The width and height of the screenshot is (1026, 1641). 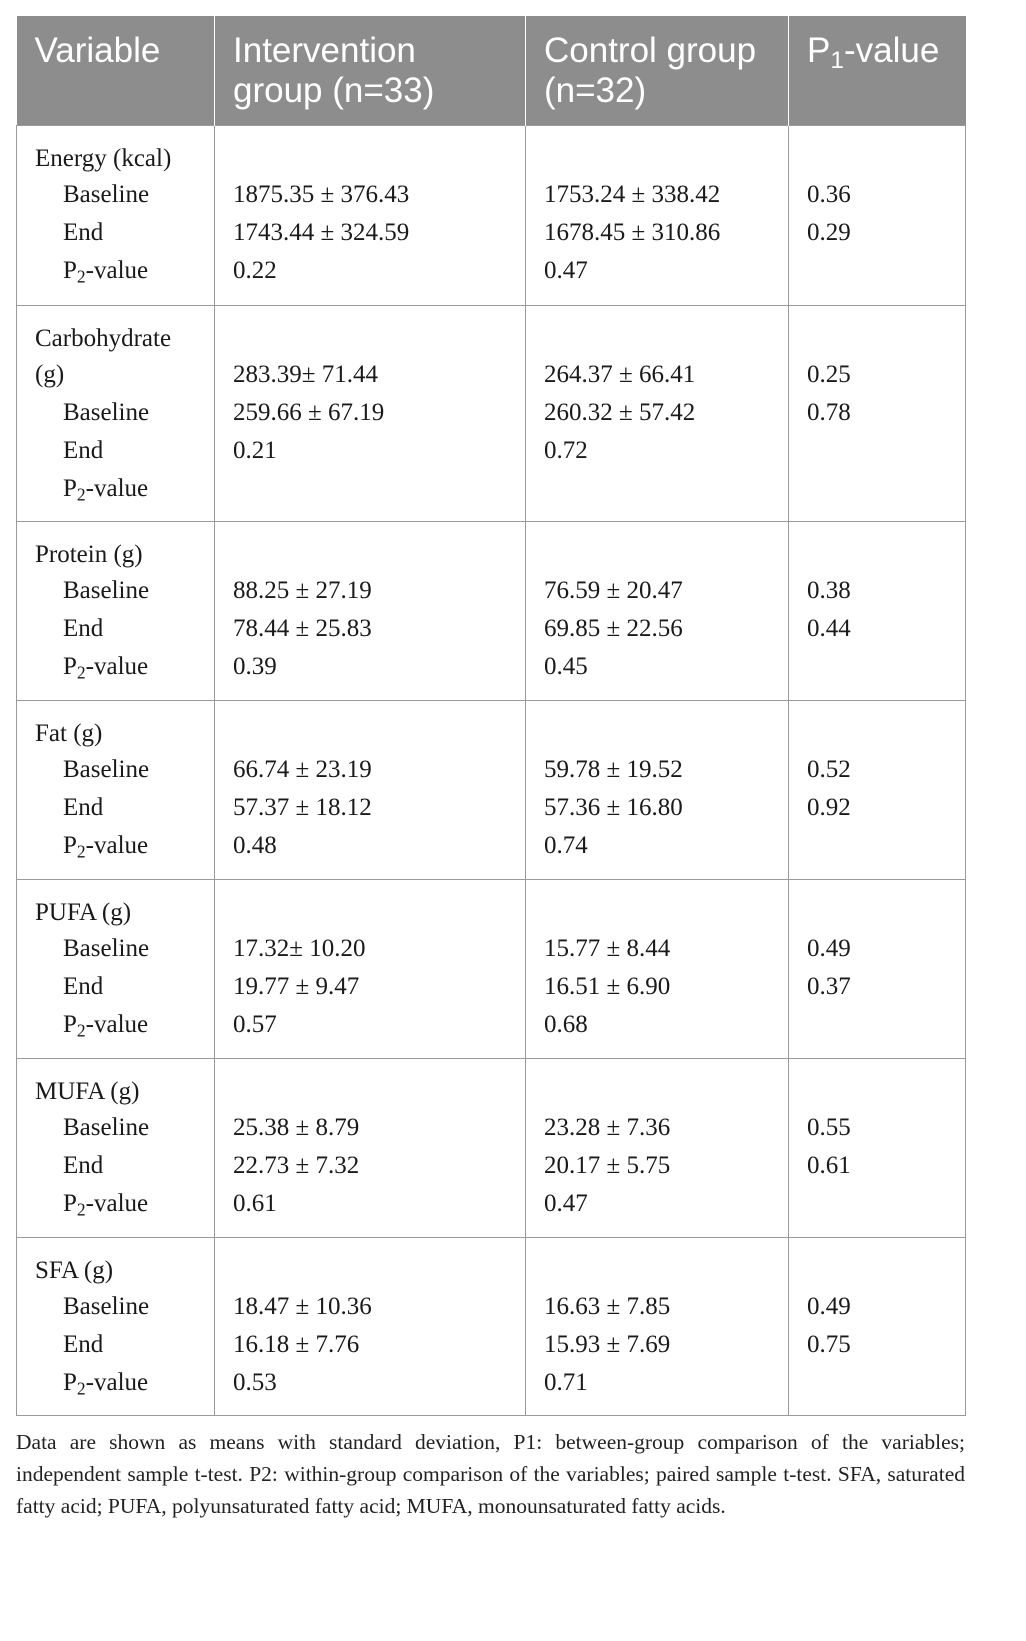 I want to click on p1-baseline: 0.55, so click(x=829, y=1127).